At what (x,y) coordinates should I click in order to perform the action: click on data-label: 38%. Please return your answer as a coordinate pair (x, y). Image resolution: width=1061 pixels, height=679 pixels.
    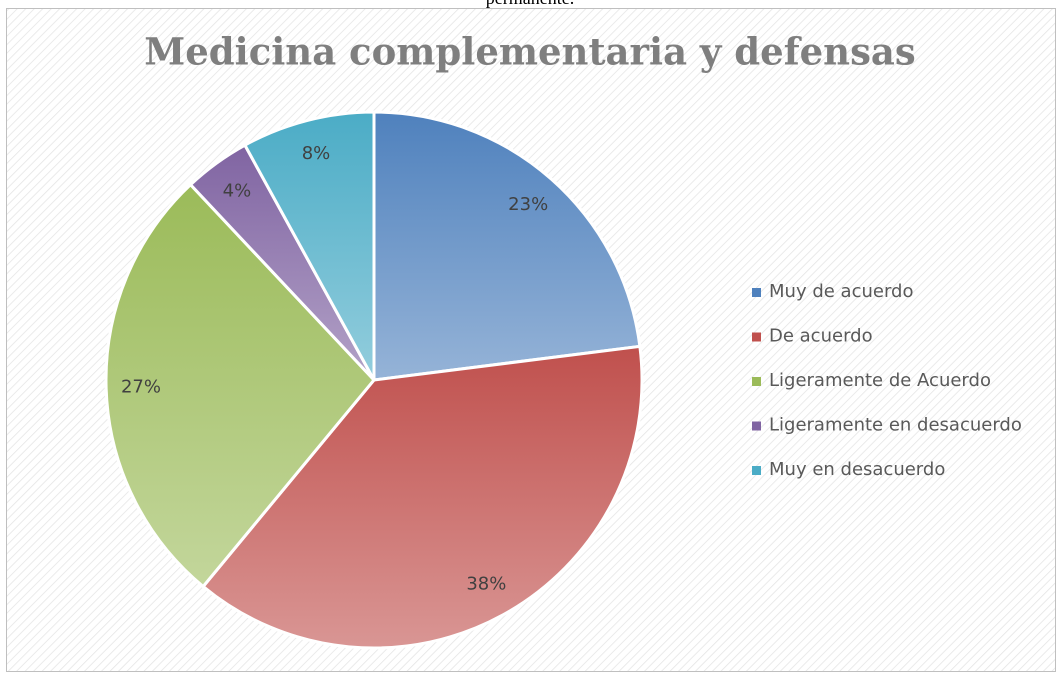
    Looking at the image, I should click on (486, 583).